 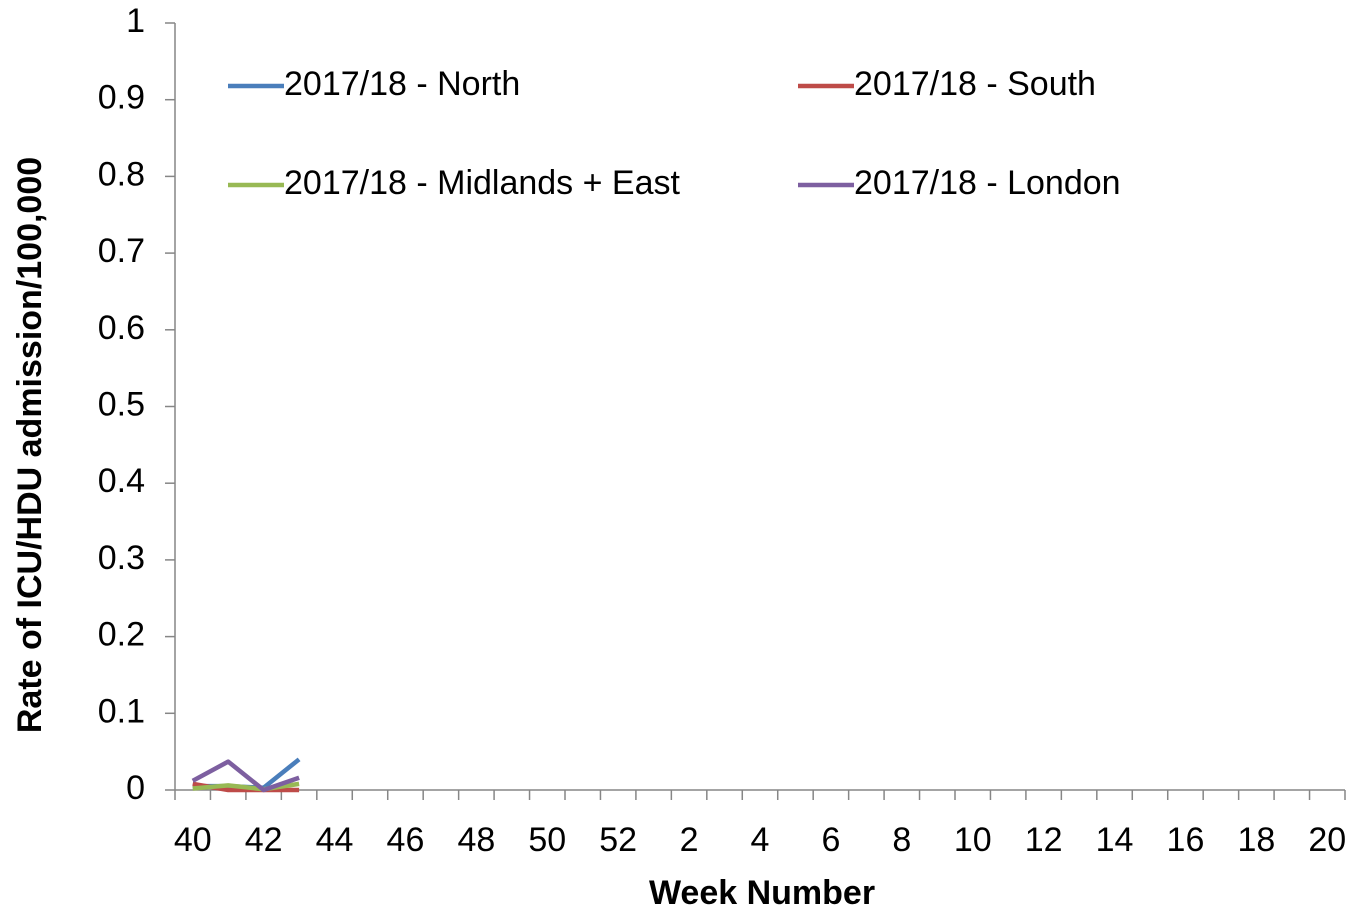 What do you see at coordinates (975, 84) in the screenshot?
I see `legend-label: 2017/18 - South` at bounding box center [975, 84].